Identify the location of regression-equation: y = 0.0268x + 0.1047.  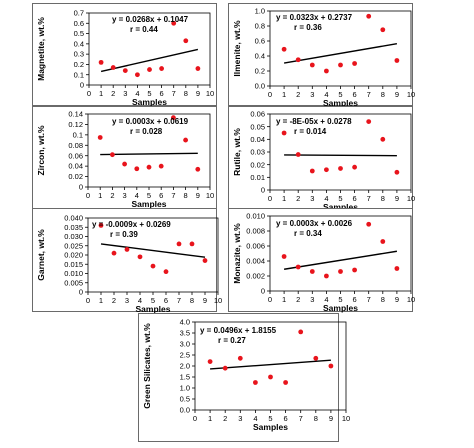
(150, 19).